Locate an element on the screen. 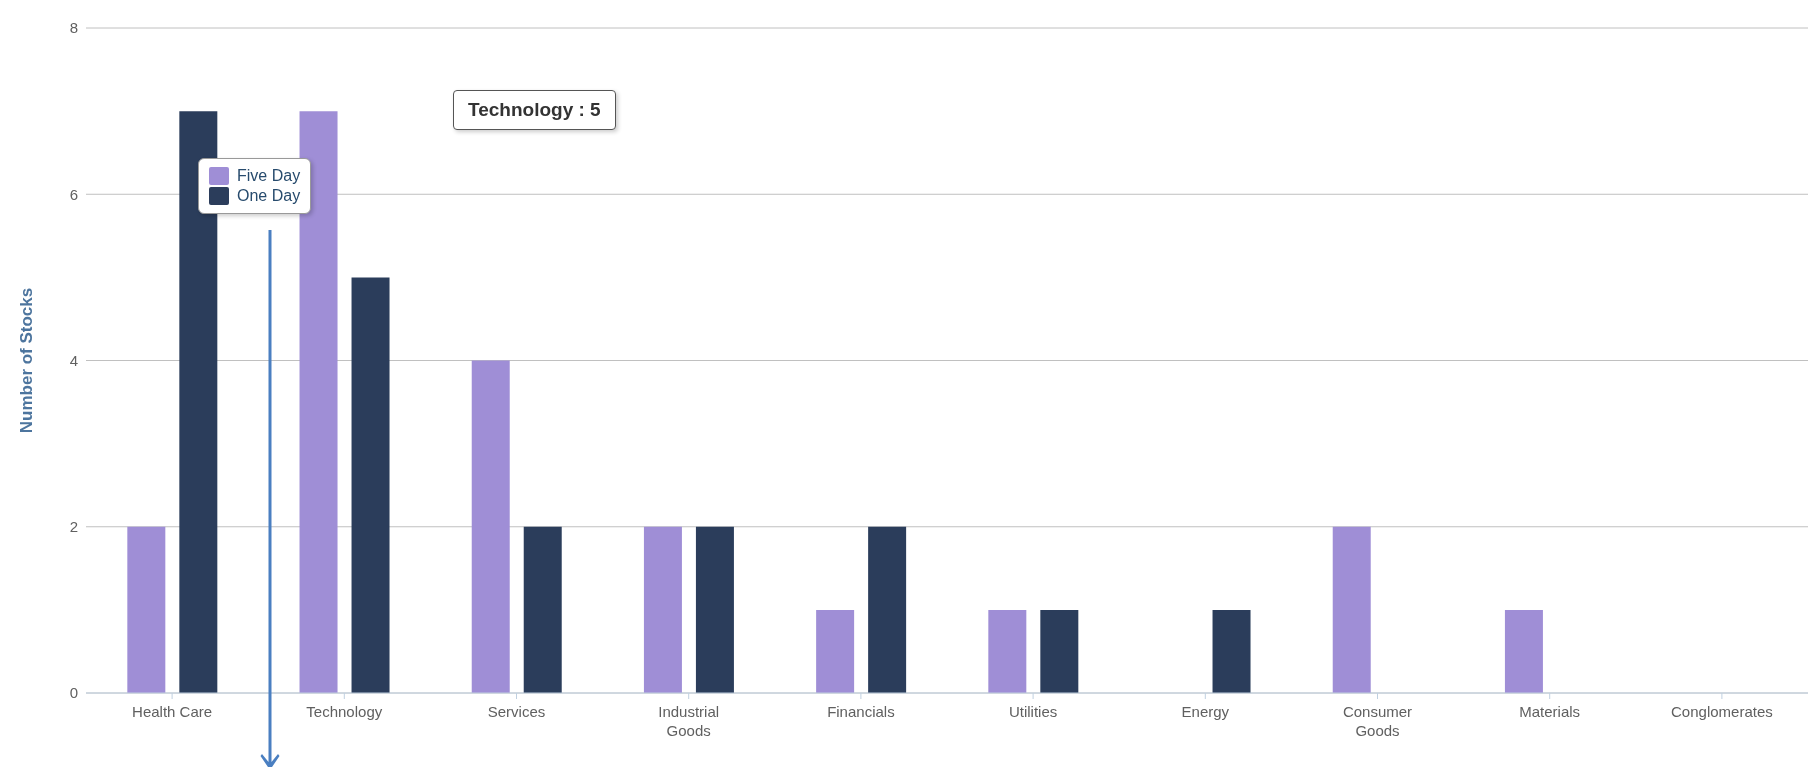 Image resolution: width=1808 pixels, height=767 pixels. x-tick-label: Materials is located at coordinates (1550, 711).